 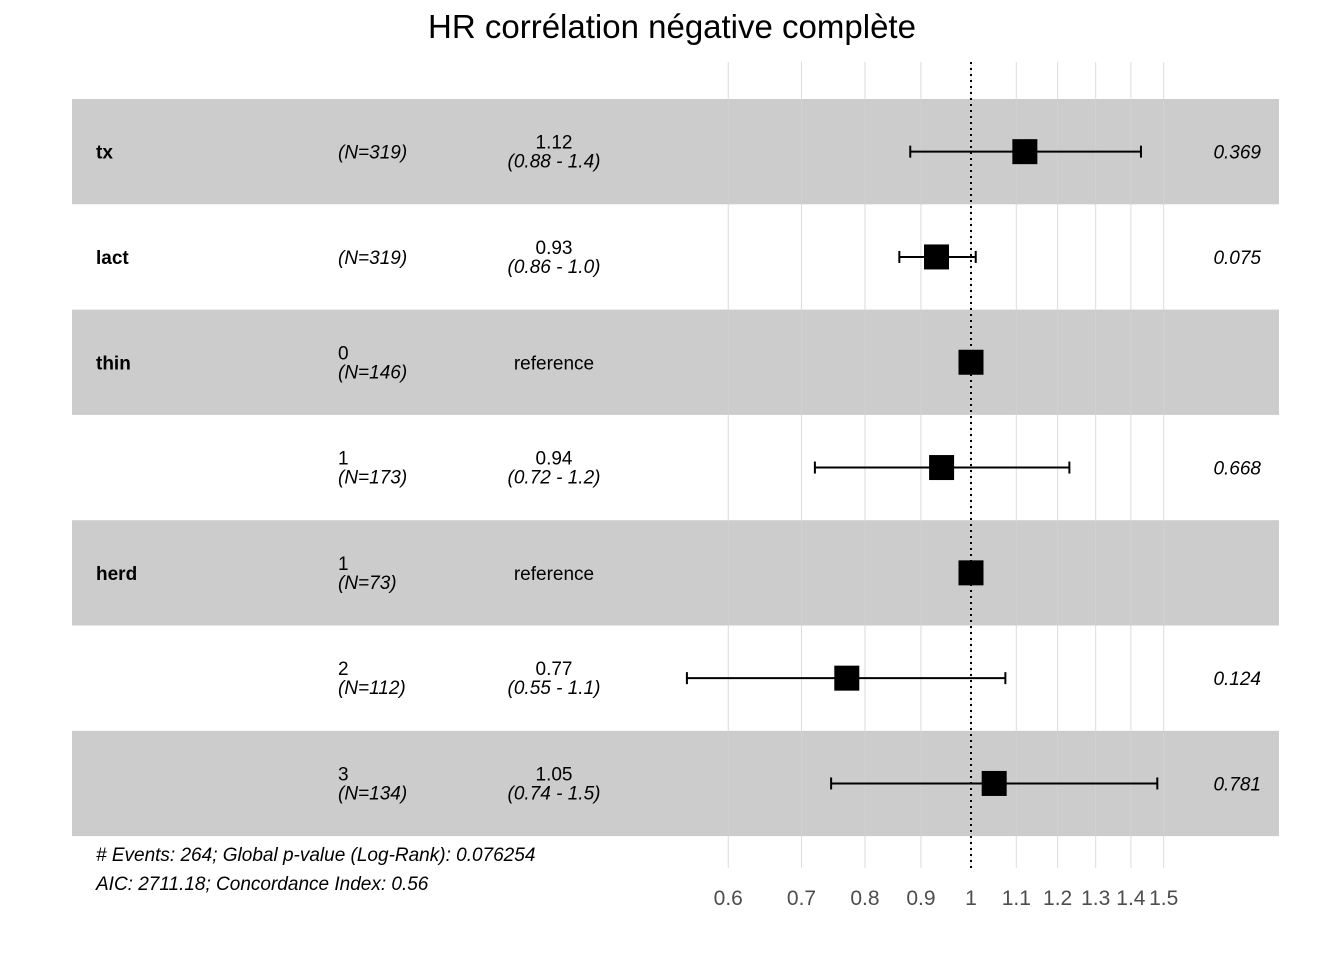 What do you see at coordinates (554, 143) in the screenshot?
I see `hr-value-label: 1.12` at bounding box center [554, 143].